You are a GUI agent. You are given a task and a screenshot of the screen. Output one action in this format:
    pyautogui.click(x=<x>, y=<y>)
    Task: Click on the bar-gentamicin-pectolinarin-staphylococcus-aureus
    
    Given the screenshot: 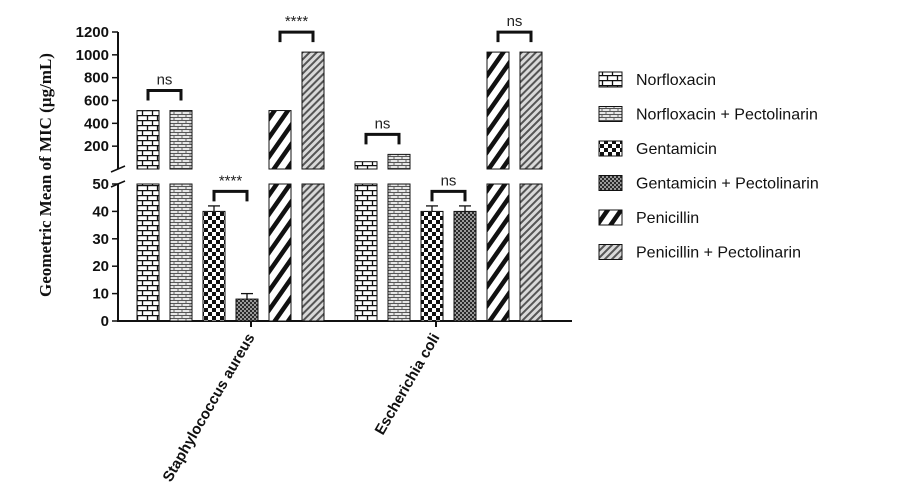 What is the action you would take?
    pyautogui.click(x=247, y=310)
    